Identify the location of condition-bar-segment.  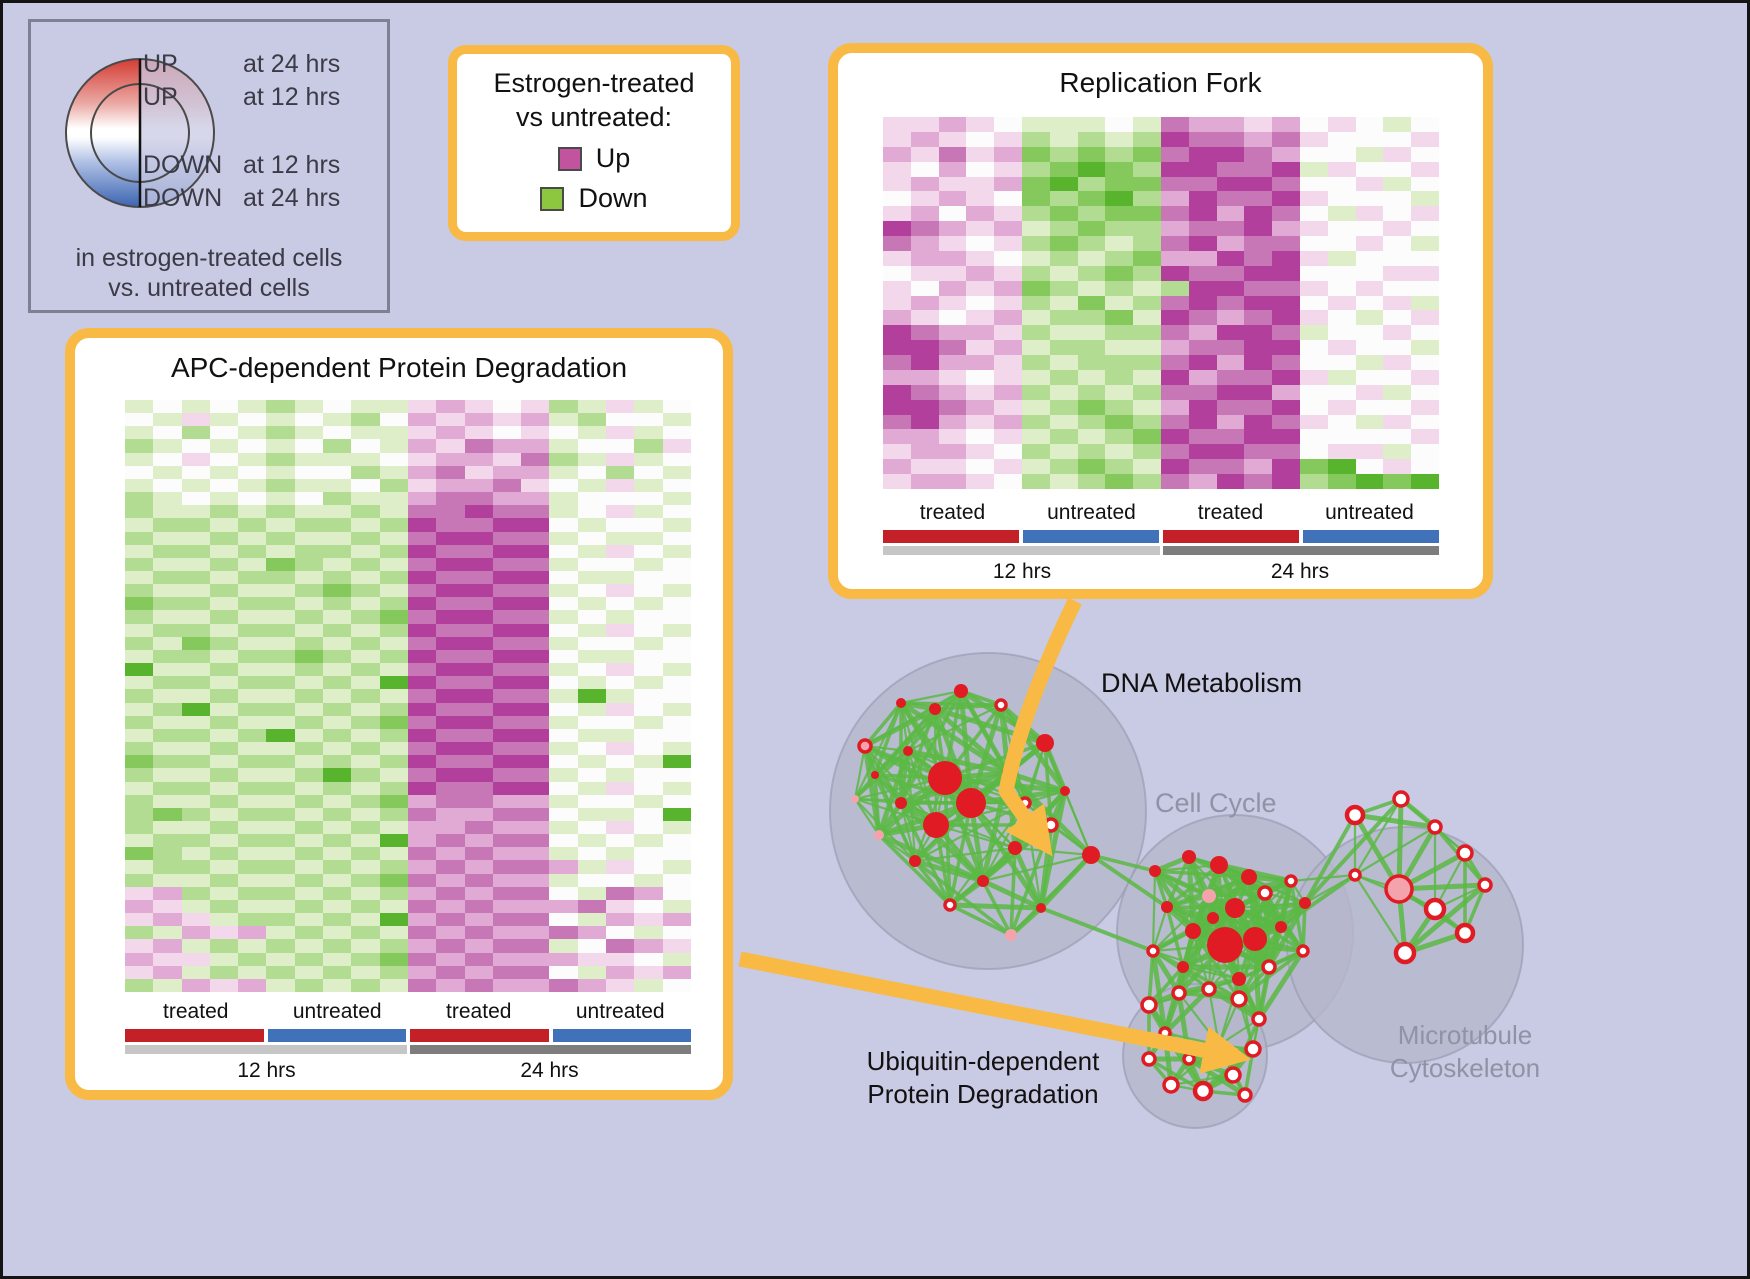
(479, 1035).